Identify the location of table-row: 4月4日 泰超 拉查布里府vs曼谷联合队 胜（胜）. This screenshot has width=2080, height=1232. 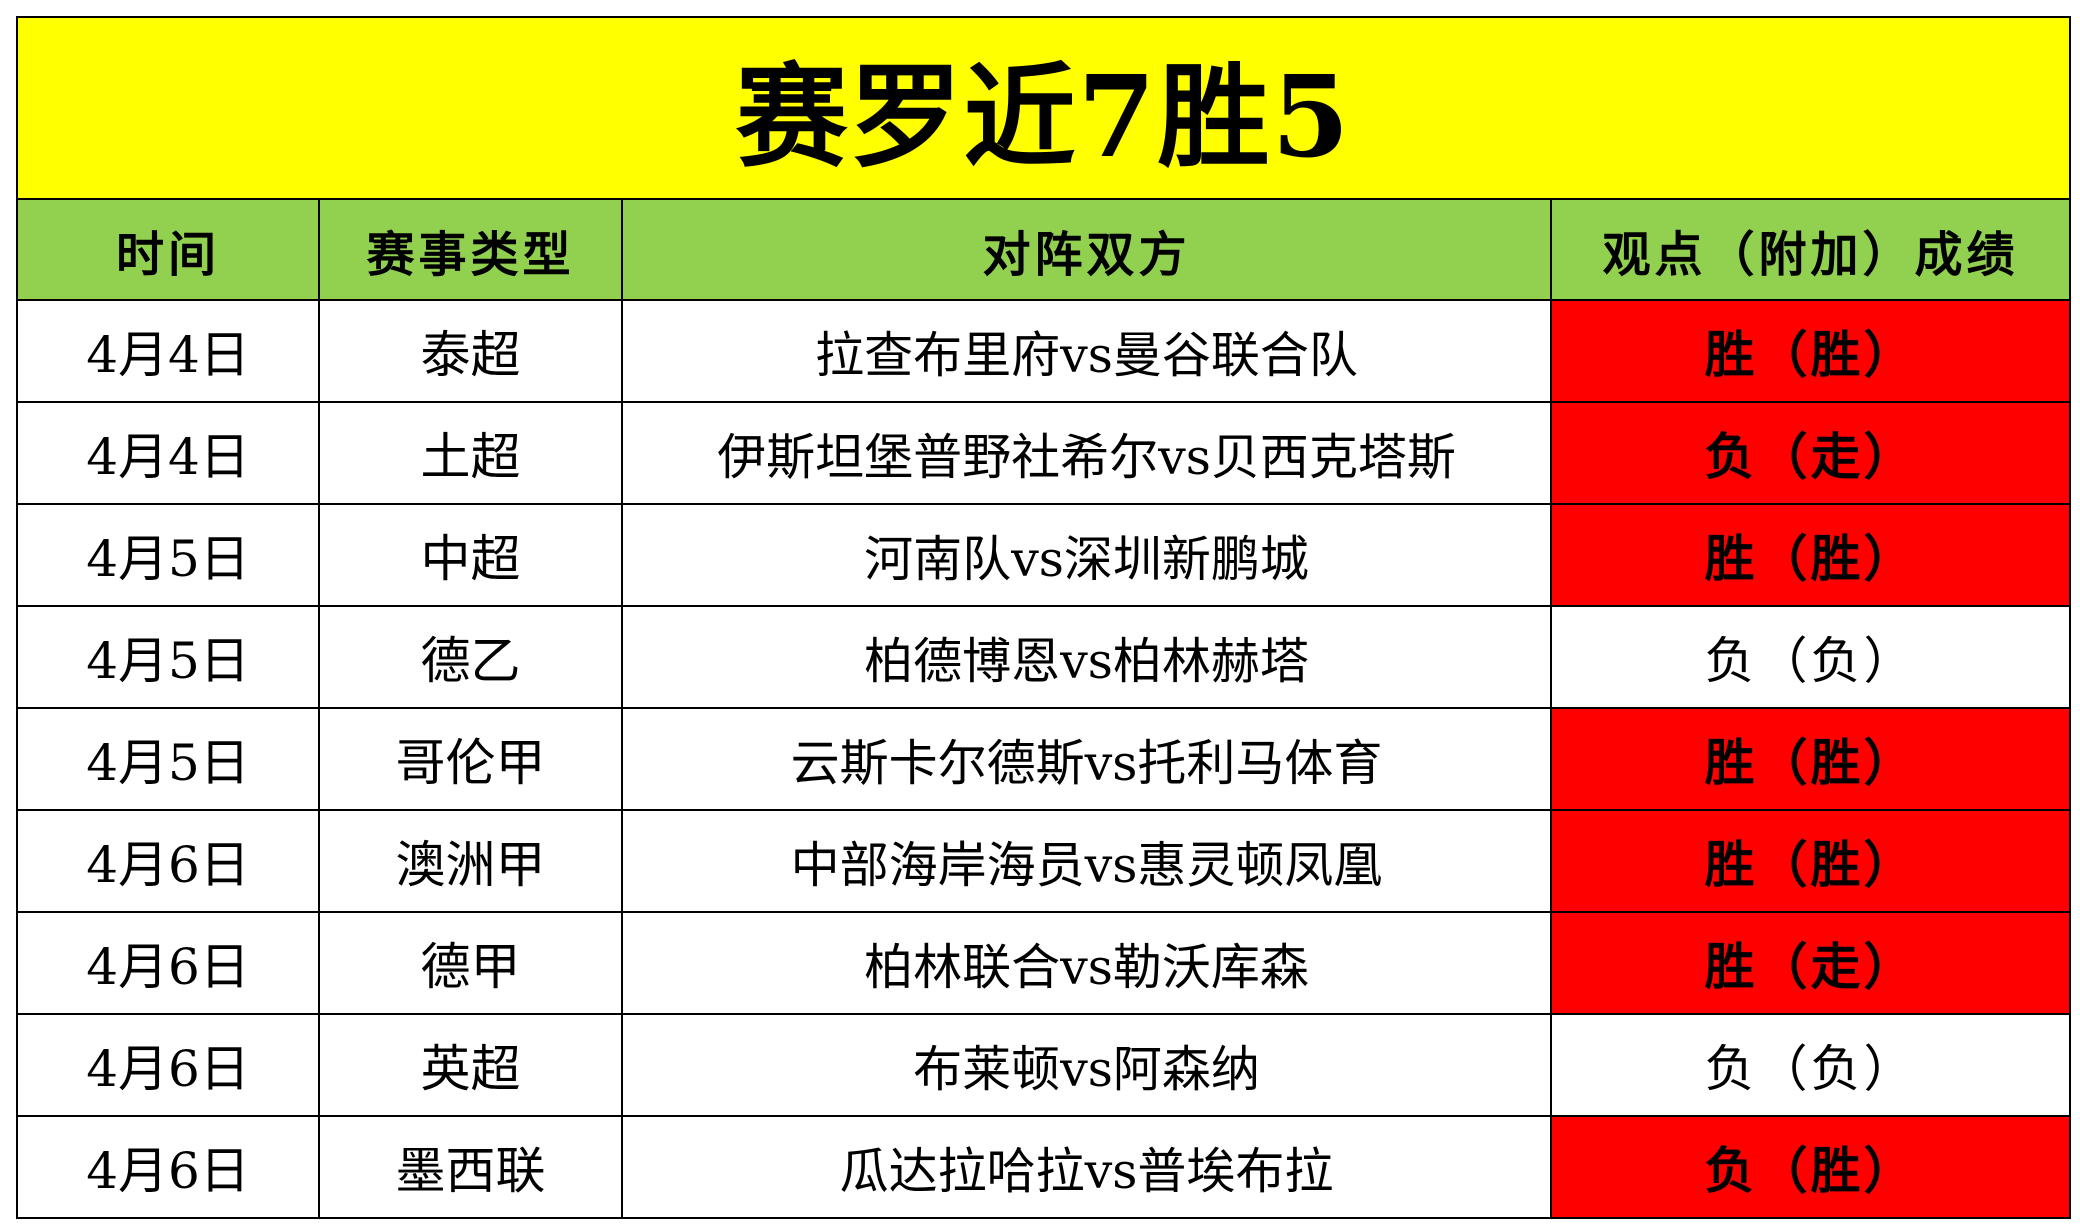
(1044, 351).